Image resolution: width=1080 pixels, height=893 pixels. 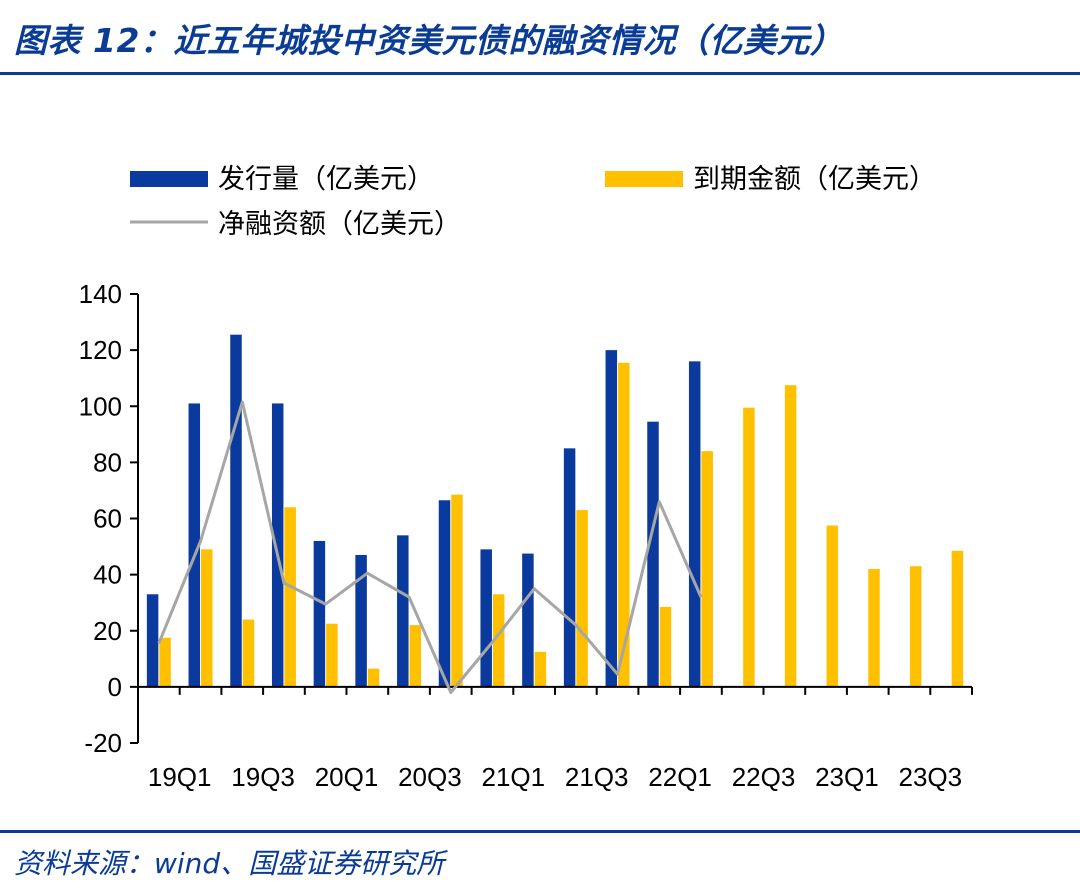 What do you see at coordinates (107, 462) in the screenshot?
I see `y-tick-label: 80` at bounding box center [107, 462].